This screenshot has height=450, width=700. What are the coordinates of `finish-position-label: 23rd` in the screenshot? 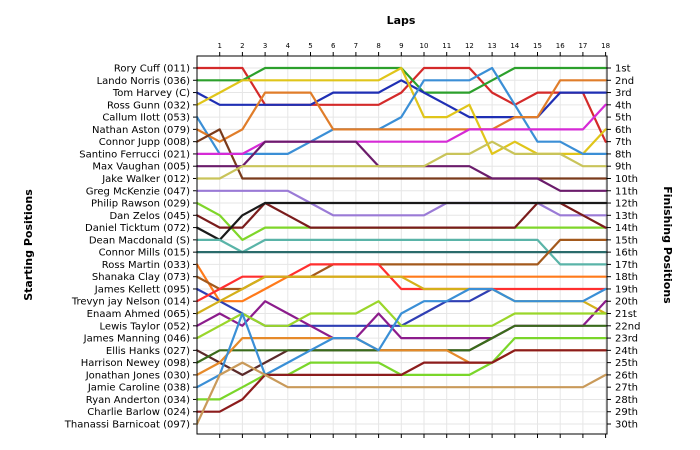 It's located at (626, 339).